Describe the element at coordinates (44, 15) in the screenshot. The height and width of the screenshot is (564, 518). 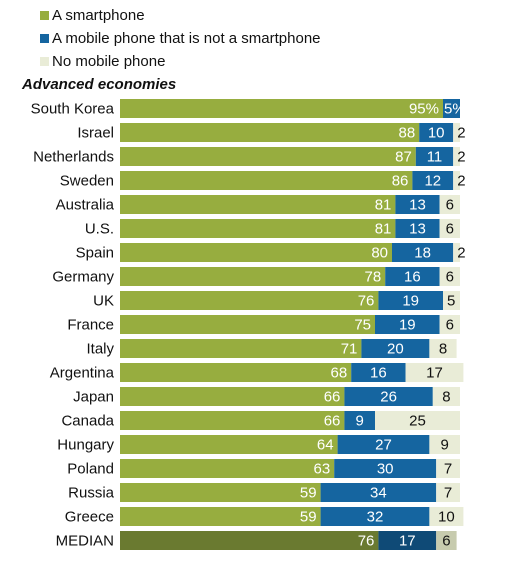
I see `legend-swatch-smartphone` at that location.